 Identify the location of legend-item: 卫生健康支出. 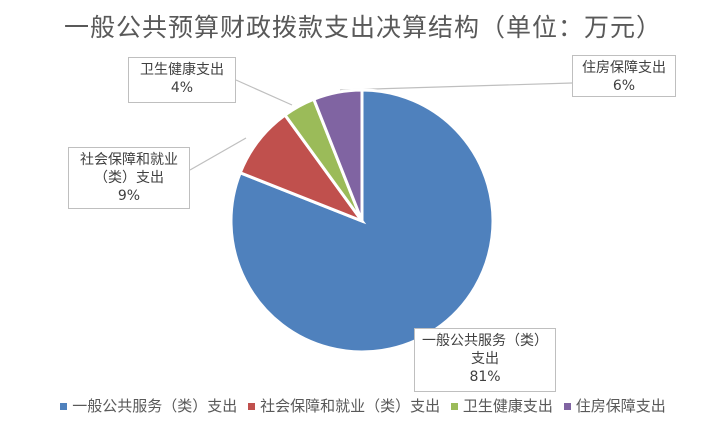
(501, 405).